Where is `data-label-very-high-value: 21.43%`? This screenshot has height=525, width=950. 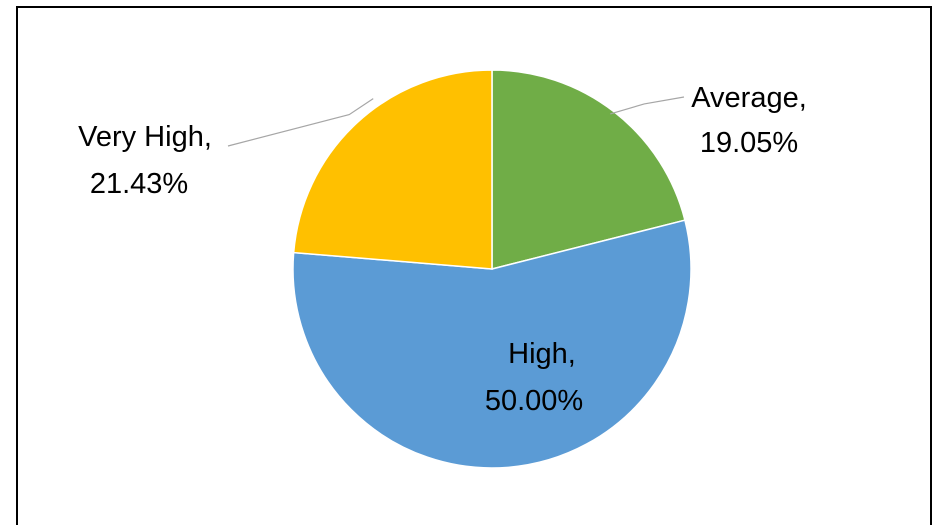
data-label-very-high-value: 21.43% is located at coordinates (139, 184).